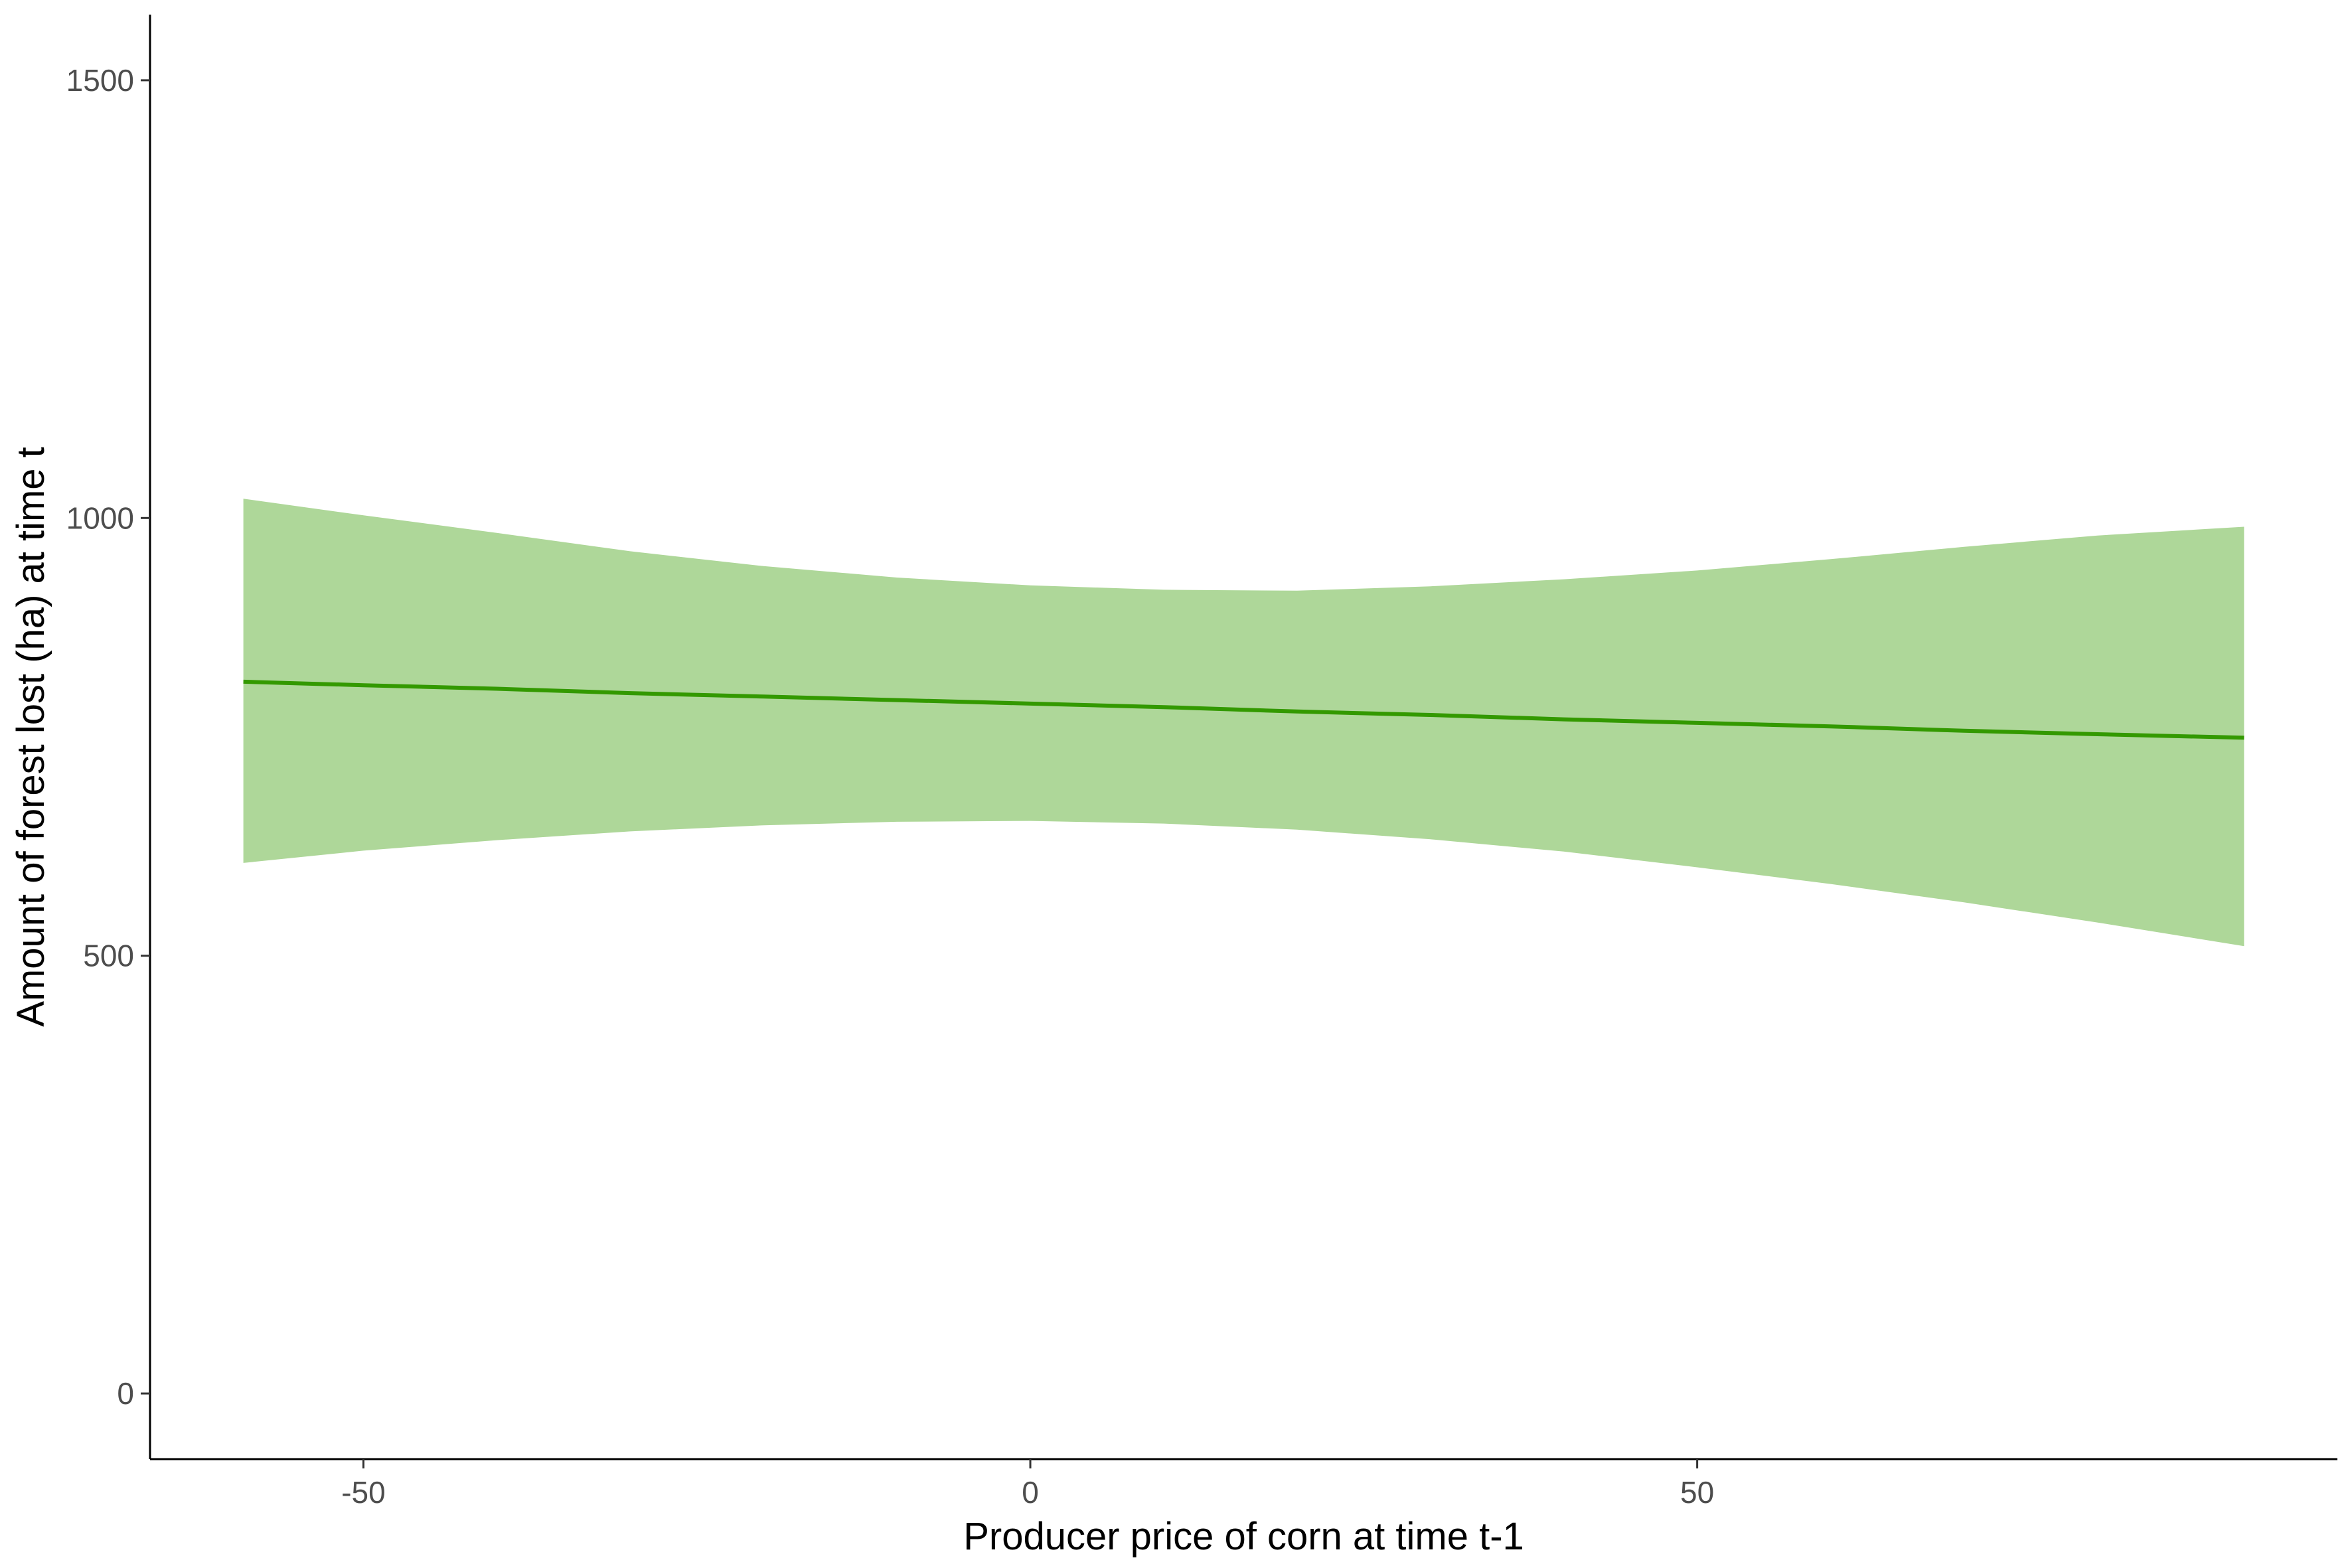 Image resolution: width=2352 pixels, height=1568 pixels. What do you see at coordinates (31, 737) in the screenshot?
I see `y-axis-title: Amount of forest lost (ha) at time t` at bounding box center [31, 737].